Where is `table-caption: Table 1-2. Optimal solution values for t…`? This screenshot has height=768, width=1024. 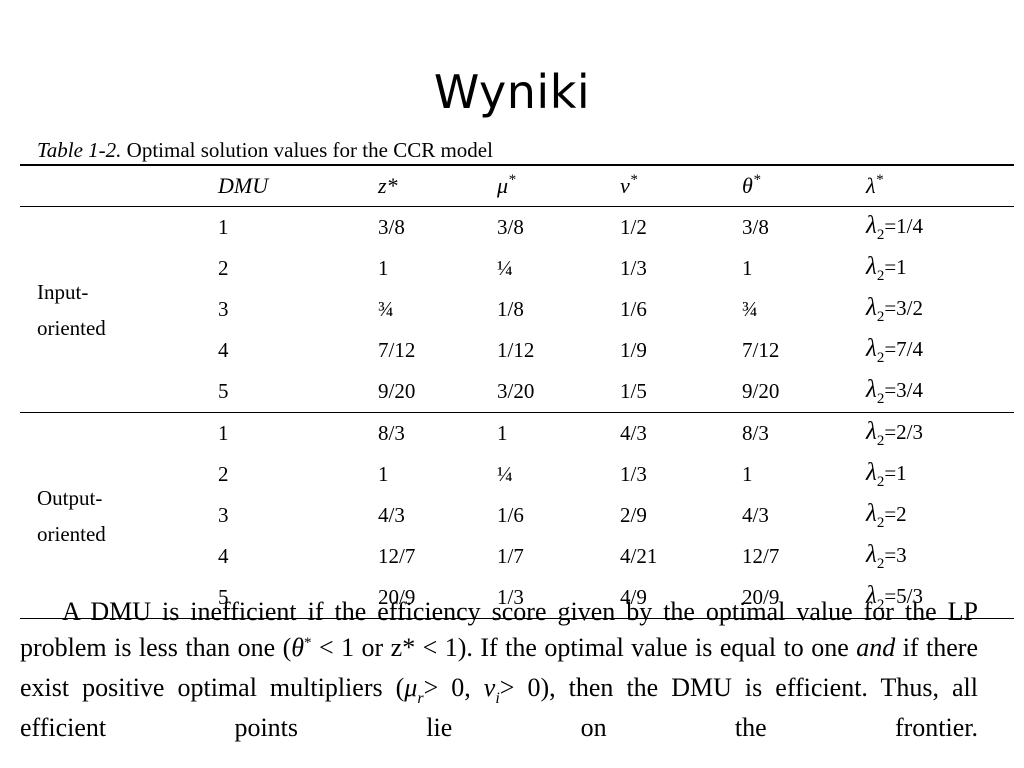 table-caption: Table 1-2. Optimal solution values for t… is located at coordinates (517, 150).